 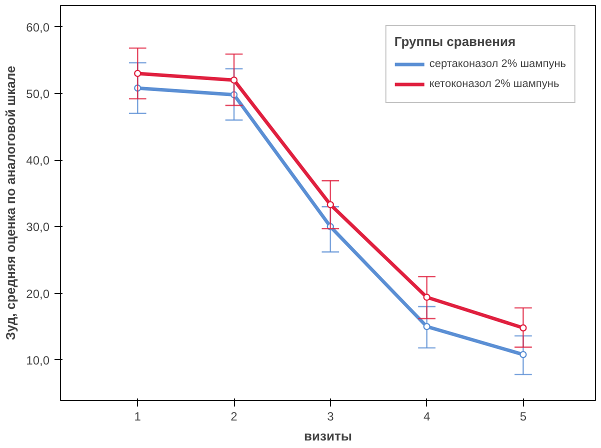 I want to click on x-tick-label: 2, so click(x=234, y=417).